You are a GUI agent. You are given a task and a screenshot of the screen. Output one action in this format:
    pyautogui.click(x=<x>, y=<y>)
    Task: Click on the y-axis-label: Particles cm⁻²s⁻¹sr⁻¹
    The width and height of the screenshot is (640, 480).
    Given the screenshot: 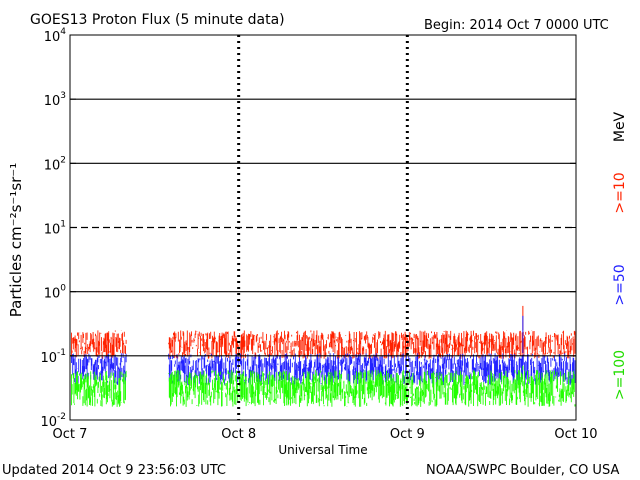 What is the action you would take?
    pyautogui.click(x=16, y=240)
    